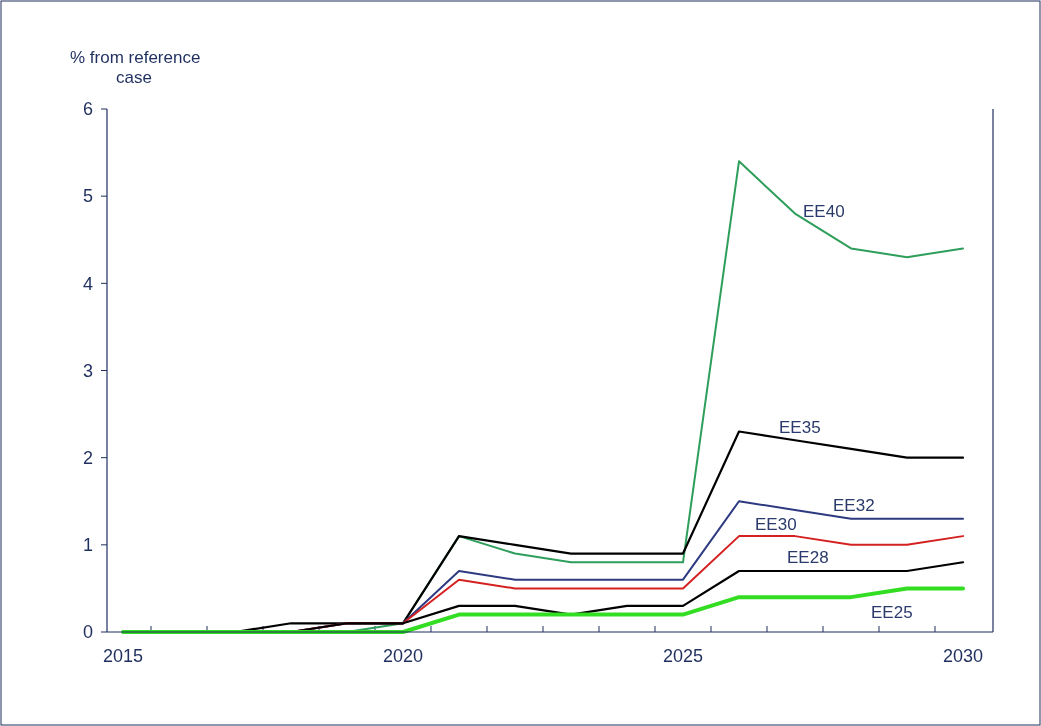 The height and width of the screenshot is (726, 1041). I want to click on series-label: EE28, so click(808, 557).